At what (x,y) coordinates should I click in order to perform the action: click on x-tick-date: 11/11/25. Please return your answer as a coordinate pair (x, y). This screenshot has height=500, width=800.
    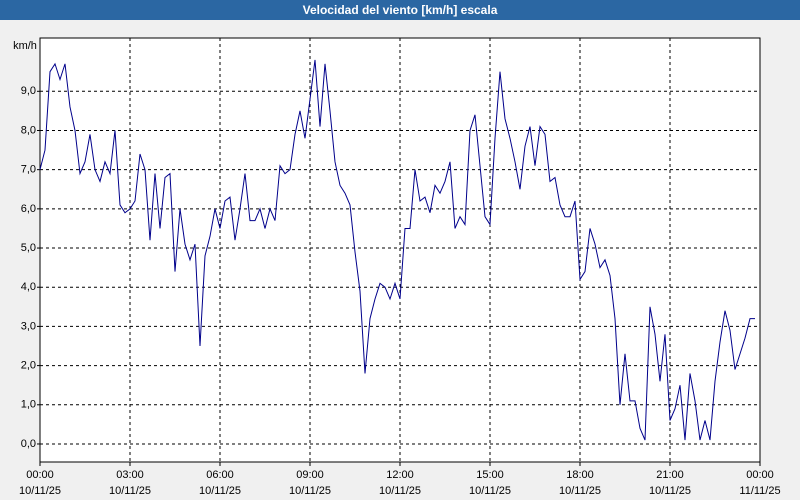
    Looking at the image, I should click on (759, 491).